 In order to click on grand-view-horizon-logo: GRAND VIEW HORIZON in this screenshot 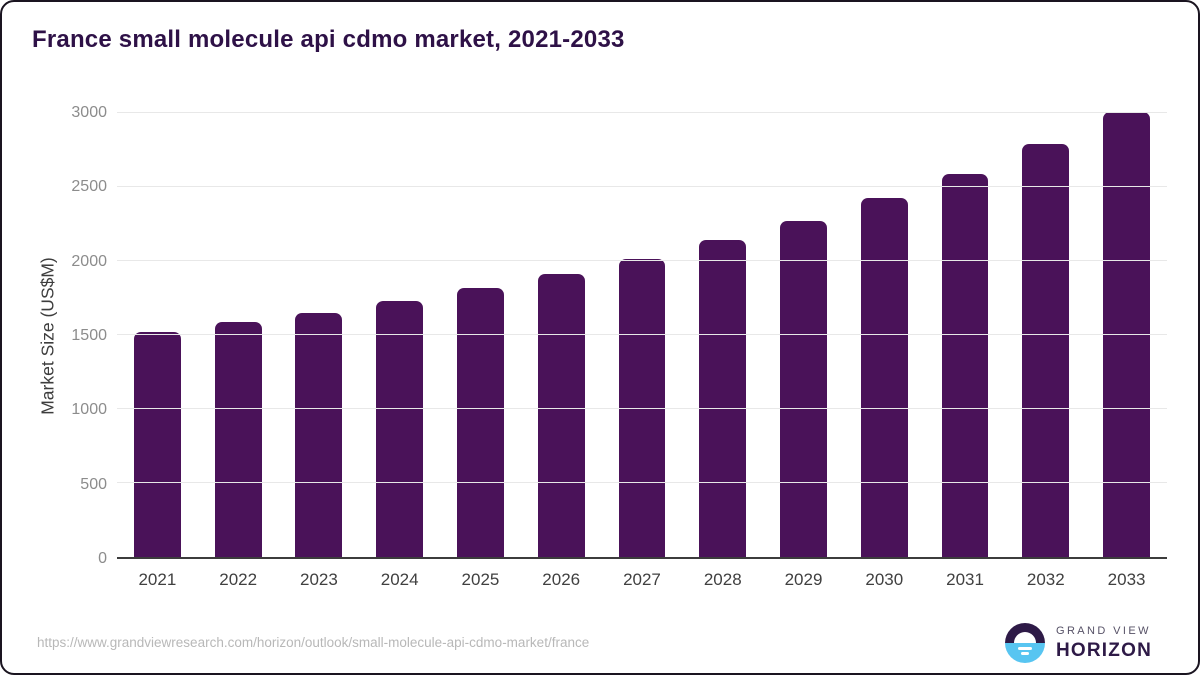, I will do `click(1078, 643)`.